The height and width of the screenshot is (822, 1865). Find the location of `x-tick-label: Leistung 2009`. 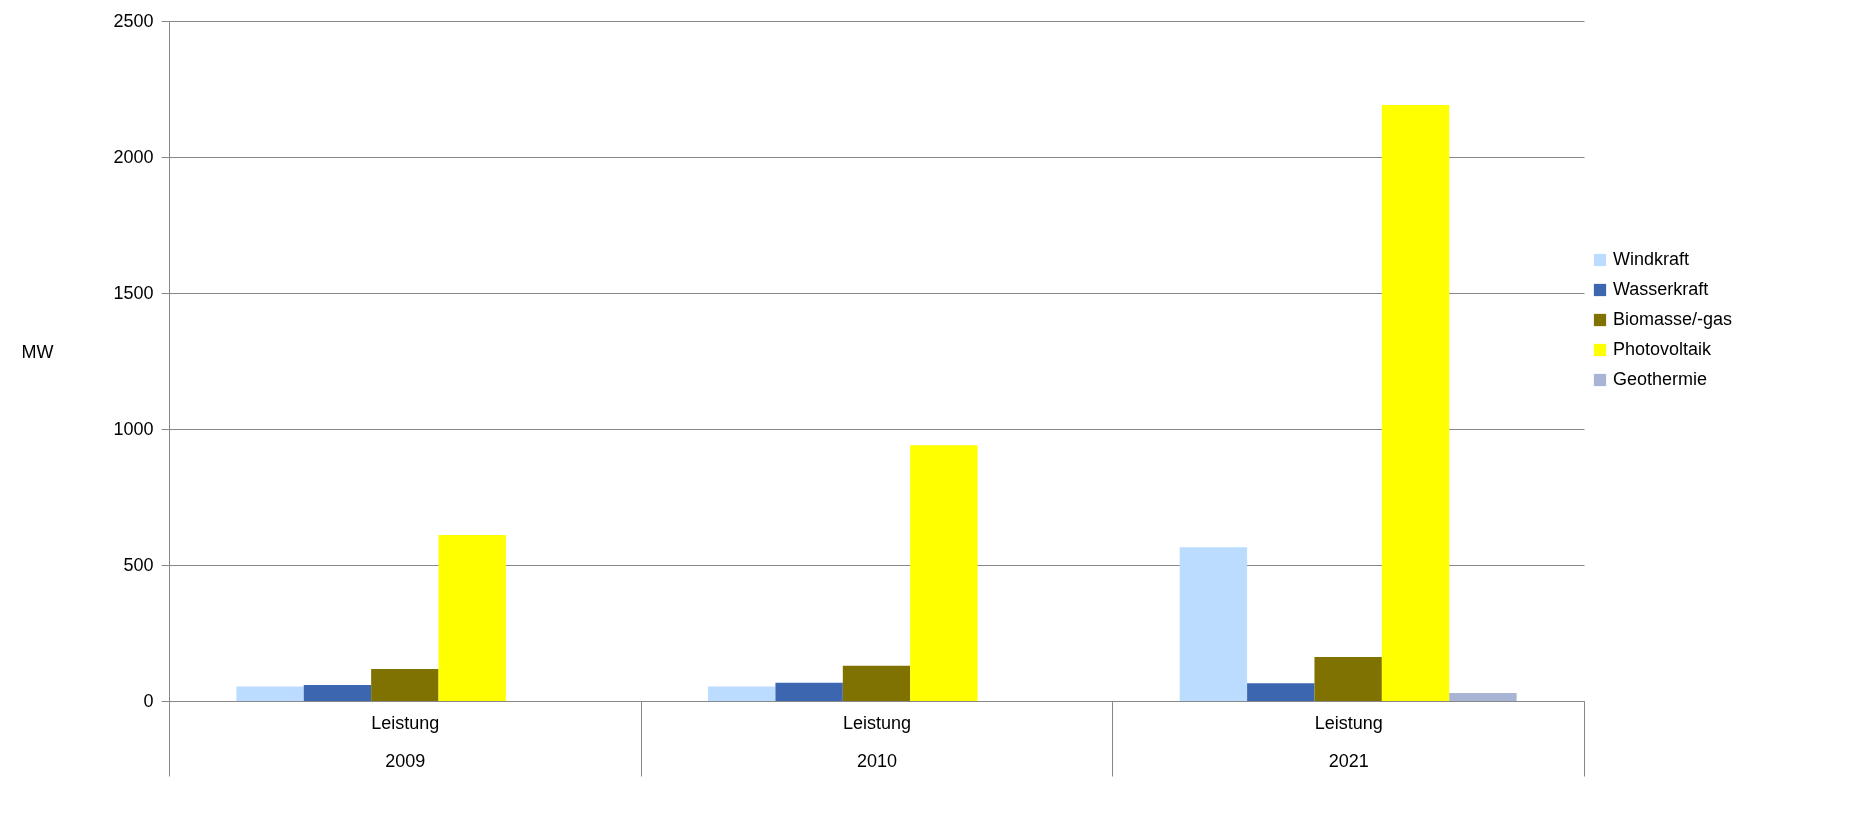

x-tick-label: Leistung 2009 is located at coordinates (405, 741).